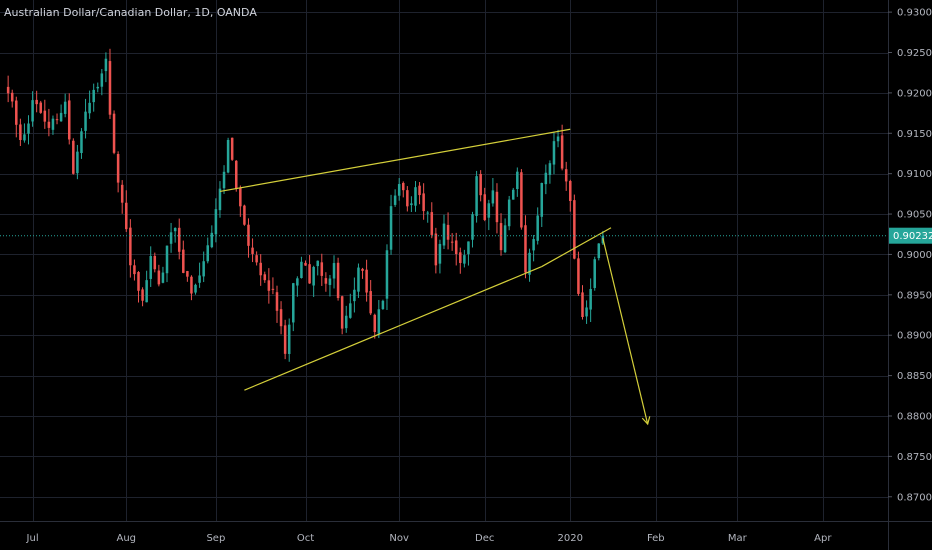 This screenshot has height=550, width=932. What do you see at coordinates (646, 421) in the screenshot?
I see `forecast-arrowhead` at bounding box center [646, 421].